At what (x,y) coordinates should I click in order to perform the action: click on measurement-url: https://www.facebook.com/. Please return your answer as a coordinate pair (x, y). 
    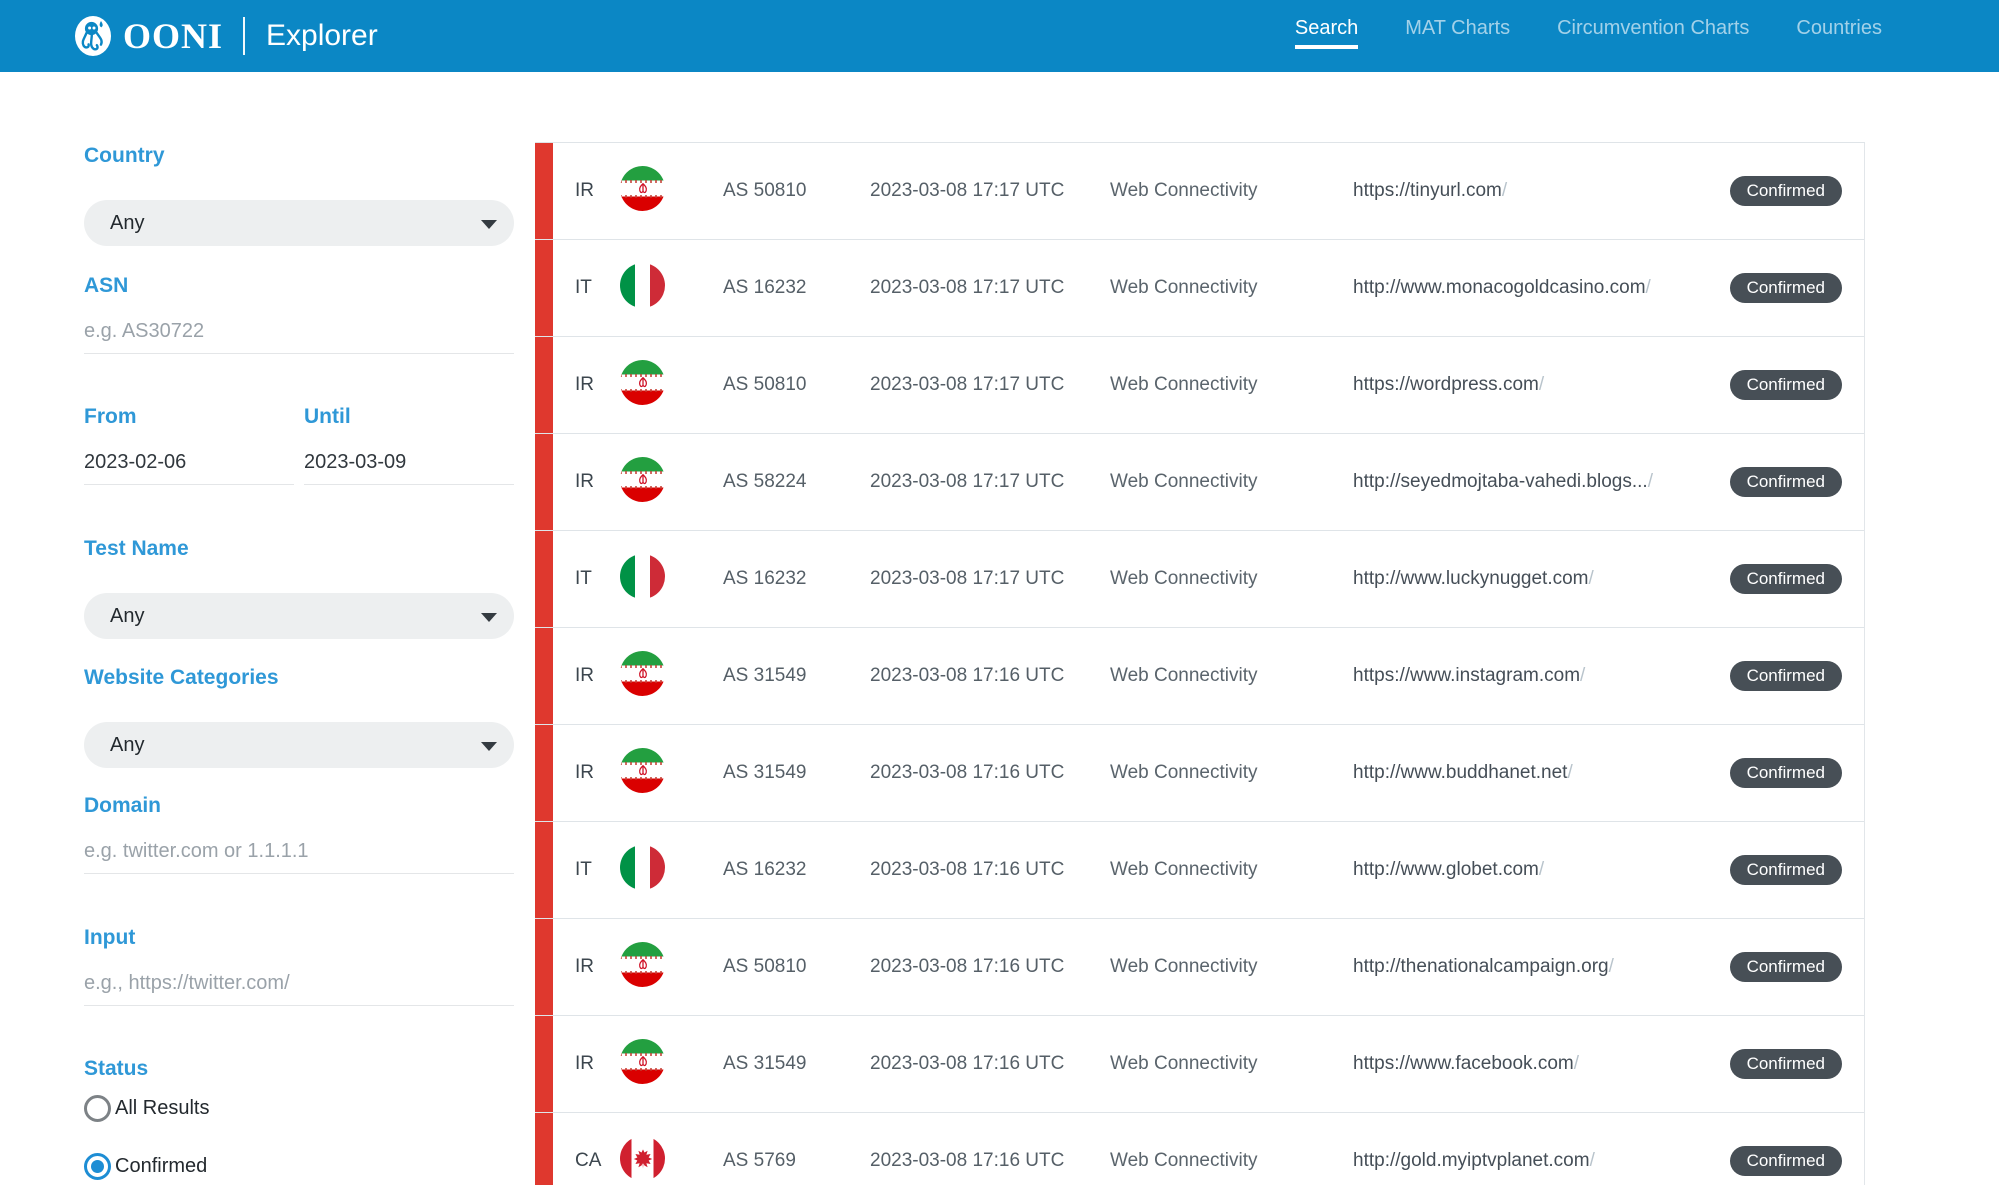
    Looking at the image, I should click on (1541, 1064).